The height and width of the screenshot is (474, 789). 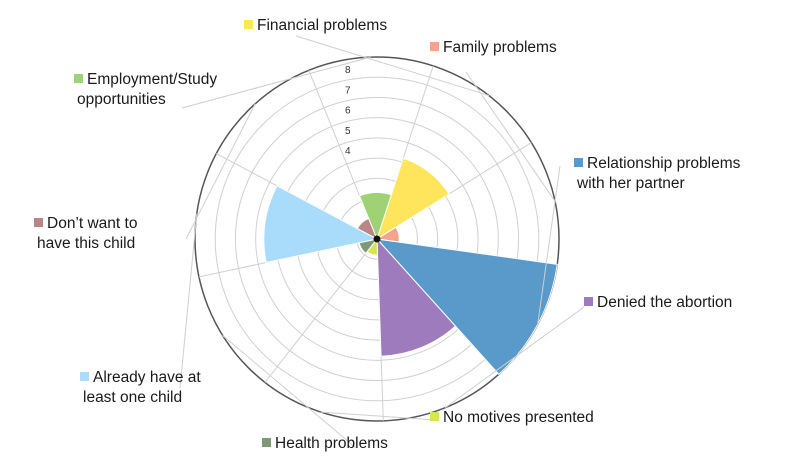 What do you see at coordinates (152, 79) in the screenshot?
I see `category-label-line: Employment/Study` at bounding box center [152, 79].